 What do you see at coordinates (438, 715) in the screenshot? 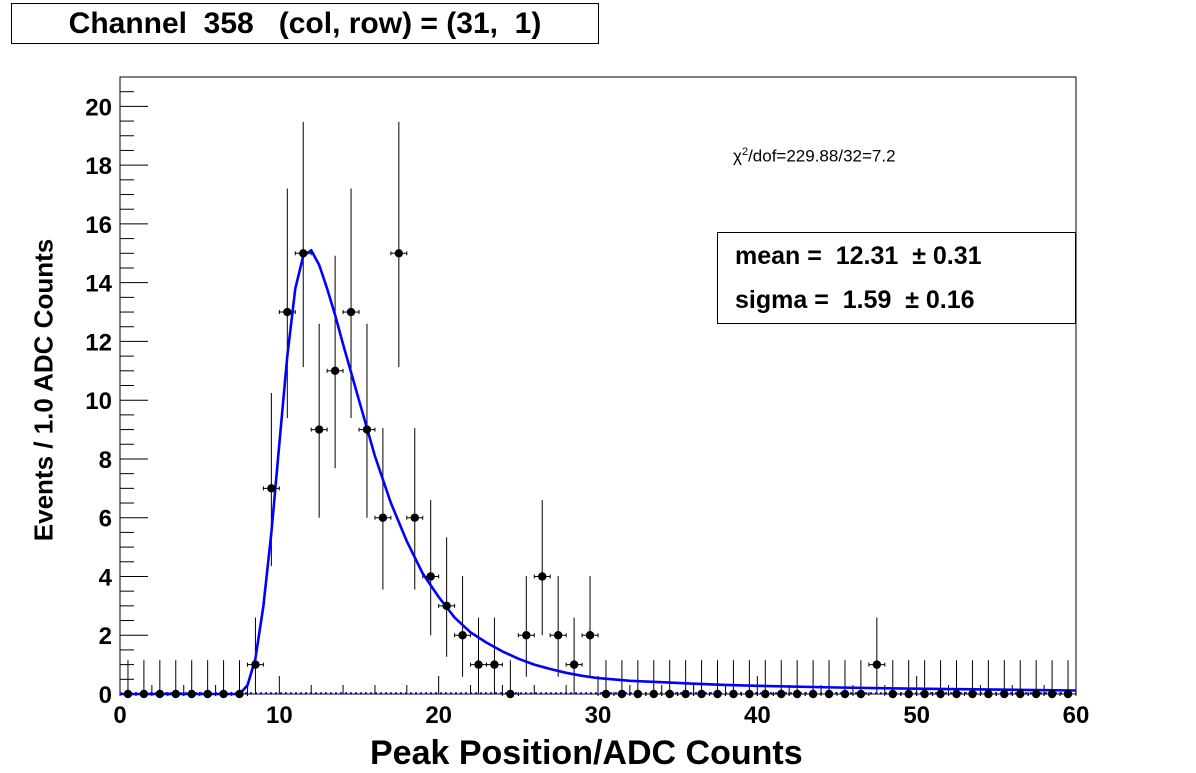
I see `x-tick-label: 20` at bounding box center [438, 715].